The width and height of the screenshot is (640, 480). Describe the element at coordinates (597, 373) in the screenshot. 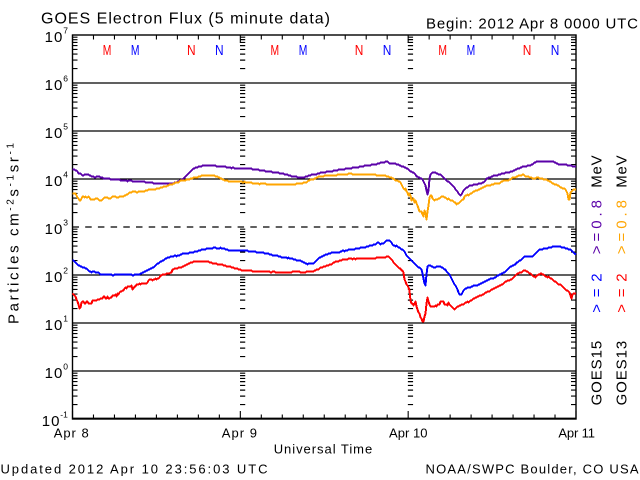

I see `svg-text: GOES15` at that location.